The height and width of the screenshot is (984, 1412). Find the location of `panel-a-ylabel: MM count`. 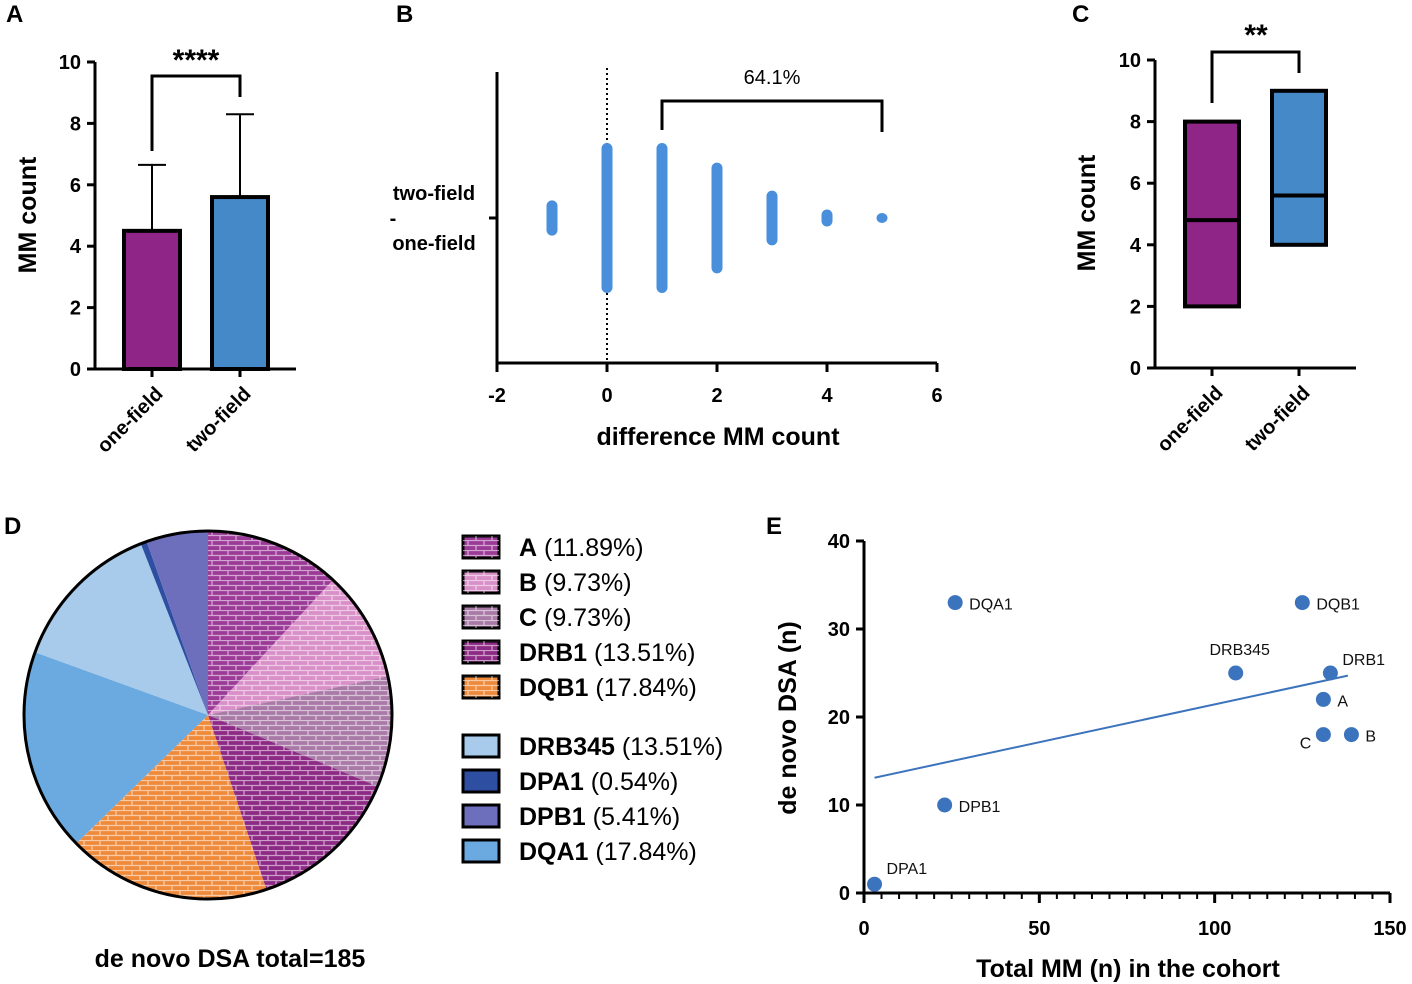

panel-a-ylabel: MM count is located at coordinates (28, 214).